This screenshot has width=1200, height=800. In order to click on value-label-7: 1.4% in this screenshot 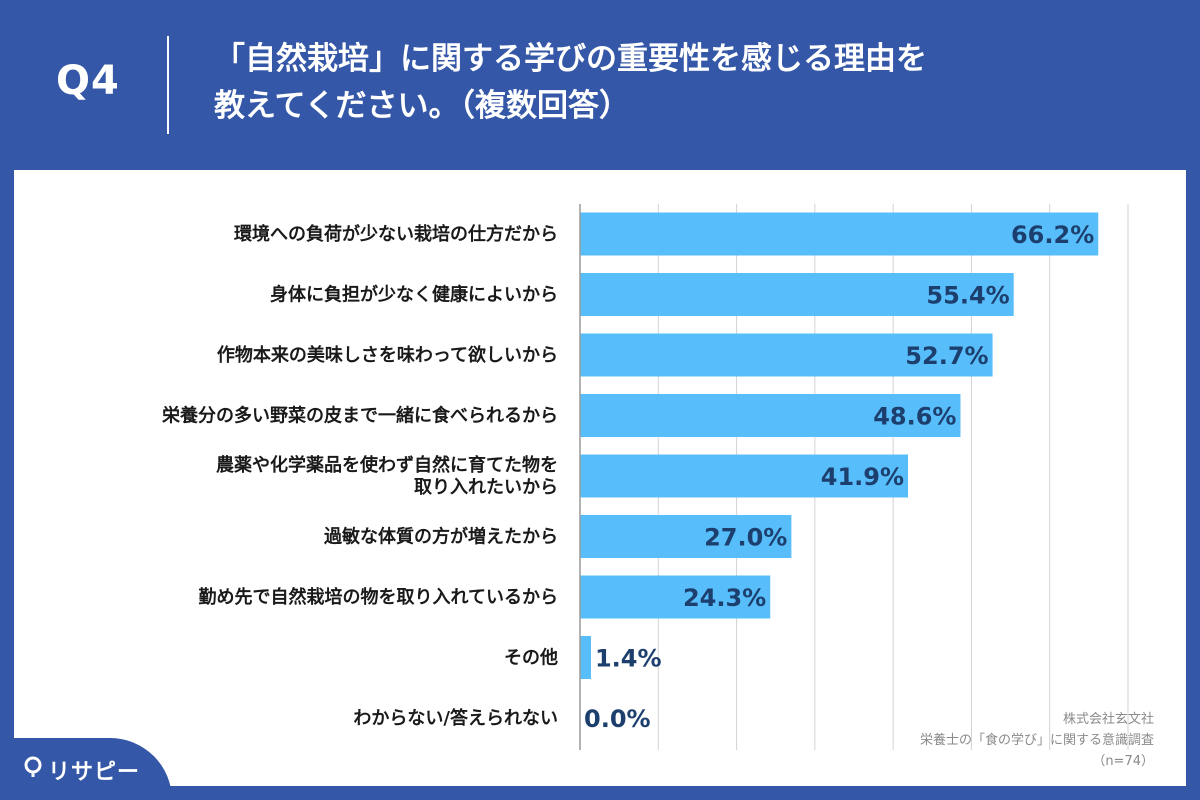, I will do `click(628, 659)`.